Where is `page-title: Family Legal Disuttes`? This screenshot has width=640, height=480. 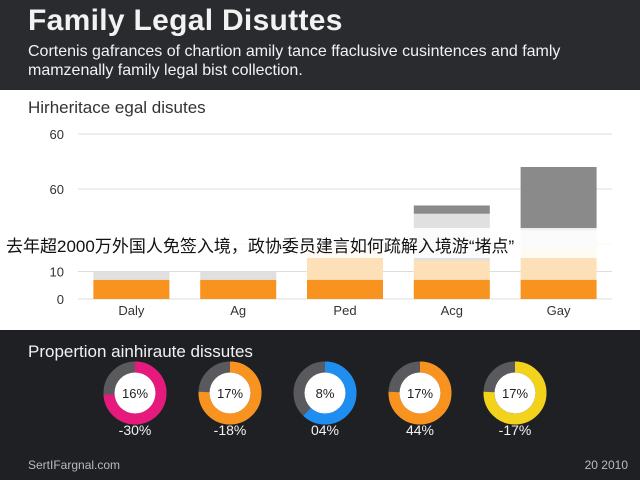
page-title: Family Legal Disuttes is located at coordinates (185, 20).